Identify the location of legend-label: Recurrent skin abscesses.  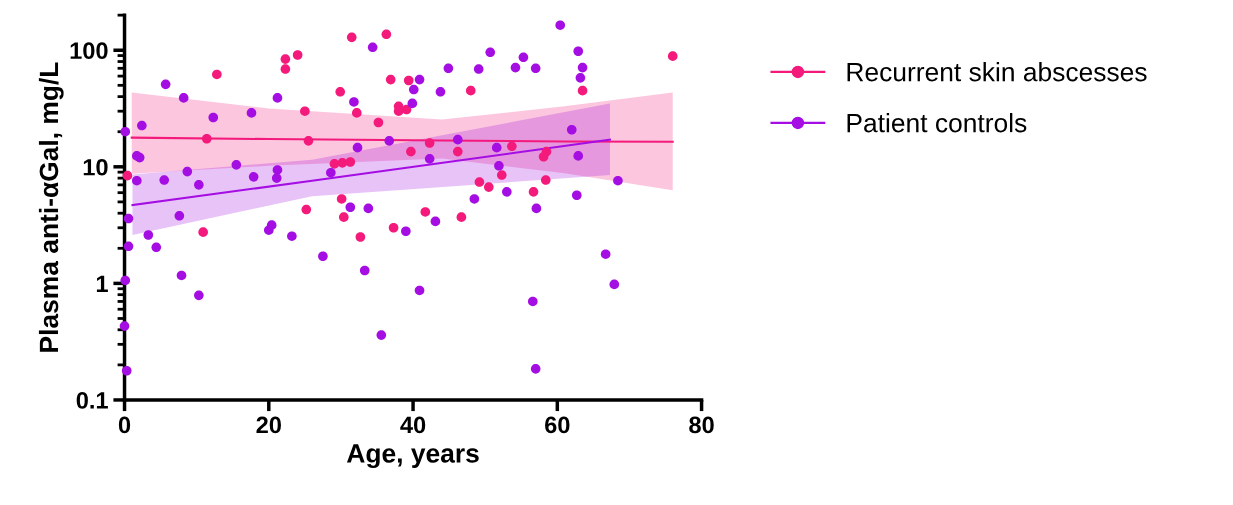
(997, 72).